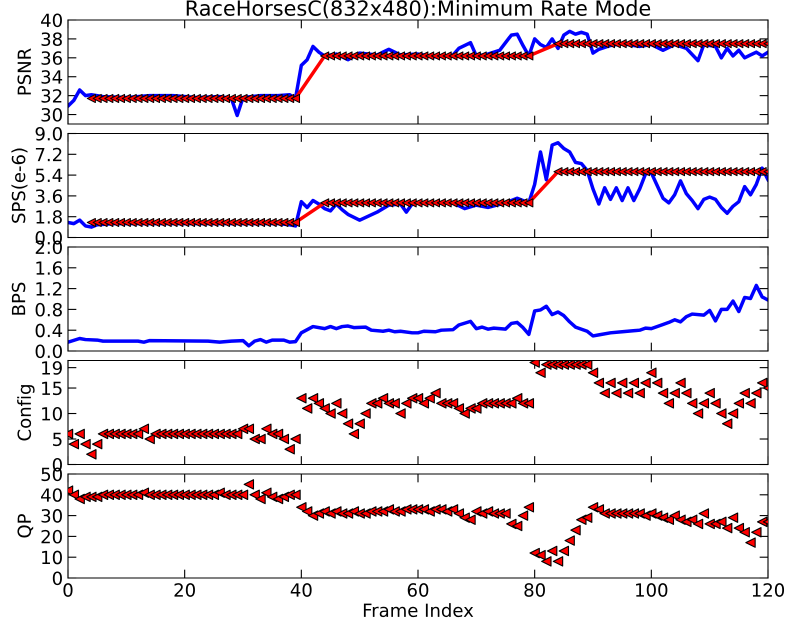 This screenshot has width=792, height=625. What do you see at coordinates (19, 298) in the screenshot?
I see `y-axis-title: BPS` at bounding box center [19, 298].